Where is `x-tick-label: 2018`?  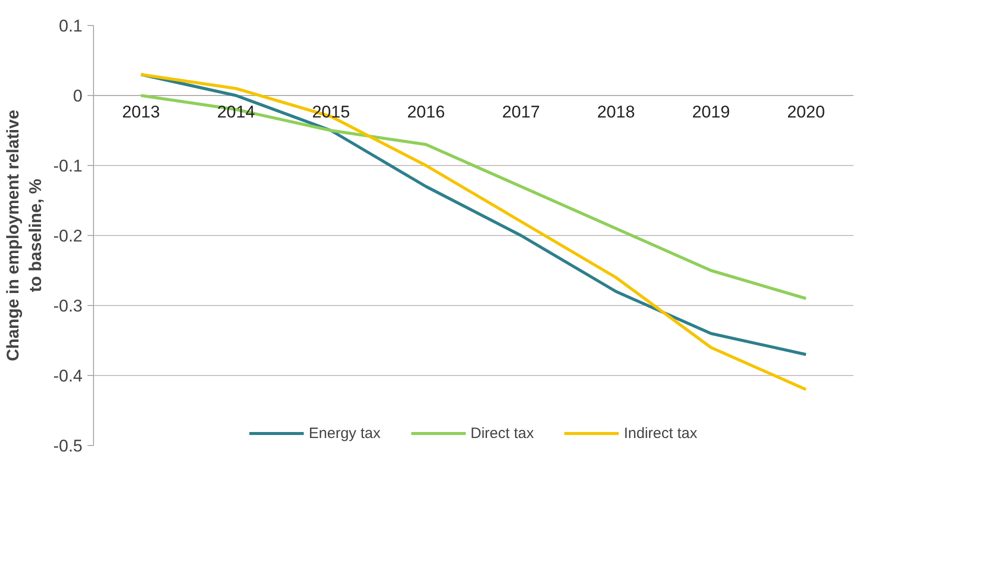 x-tick-label: 2018 is located at coordinates (616, 112).